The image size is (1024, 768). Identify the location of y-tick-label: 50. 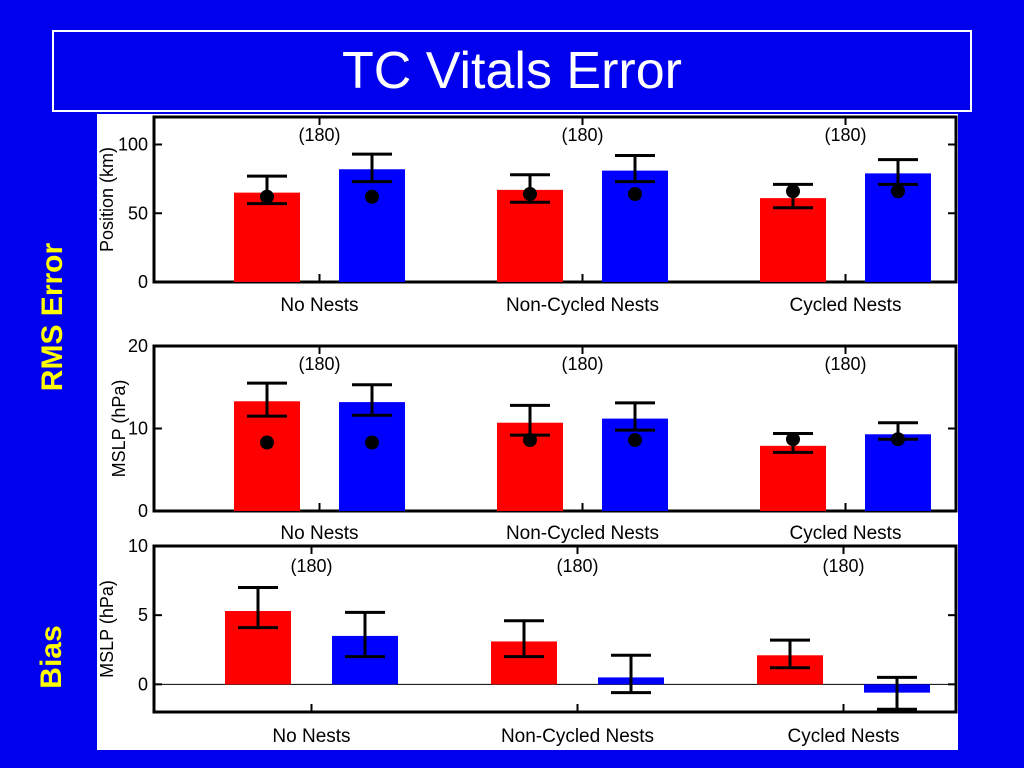
(138, 213).